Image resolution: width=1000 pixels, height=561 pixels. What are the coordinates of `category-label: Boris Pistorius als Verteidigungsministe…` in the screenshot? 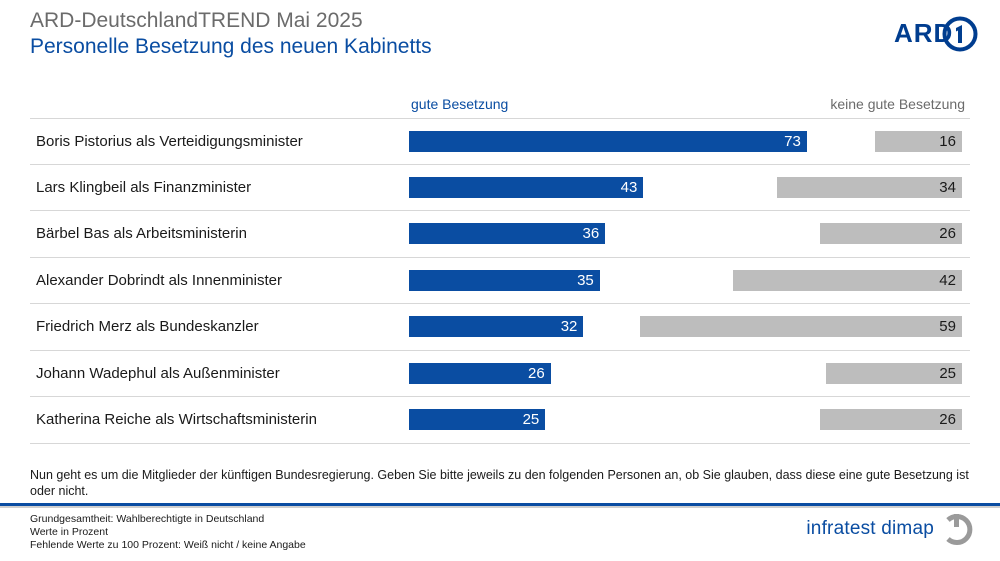 It's located at (169, 141).